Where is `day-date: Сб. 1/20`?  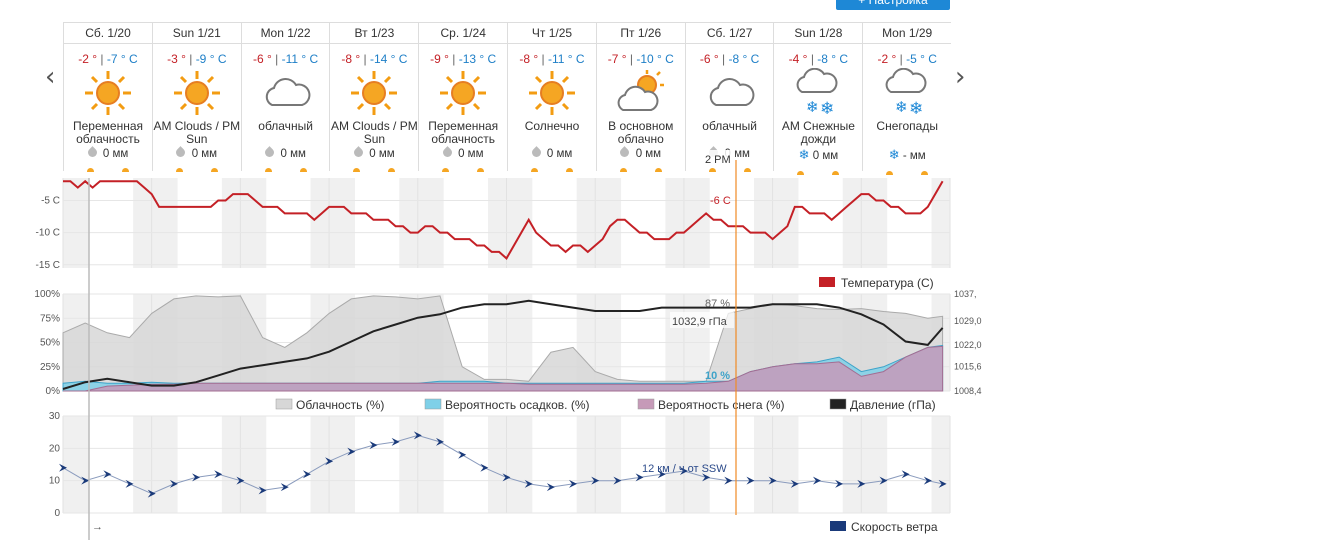
day-date: Сб. 1/20 is located at coordinates (108, 33).